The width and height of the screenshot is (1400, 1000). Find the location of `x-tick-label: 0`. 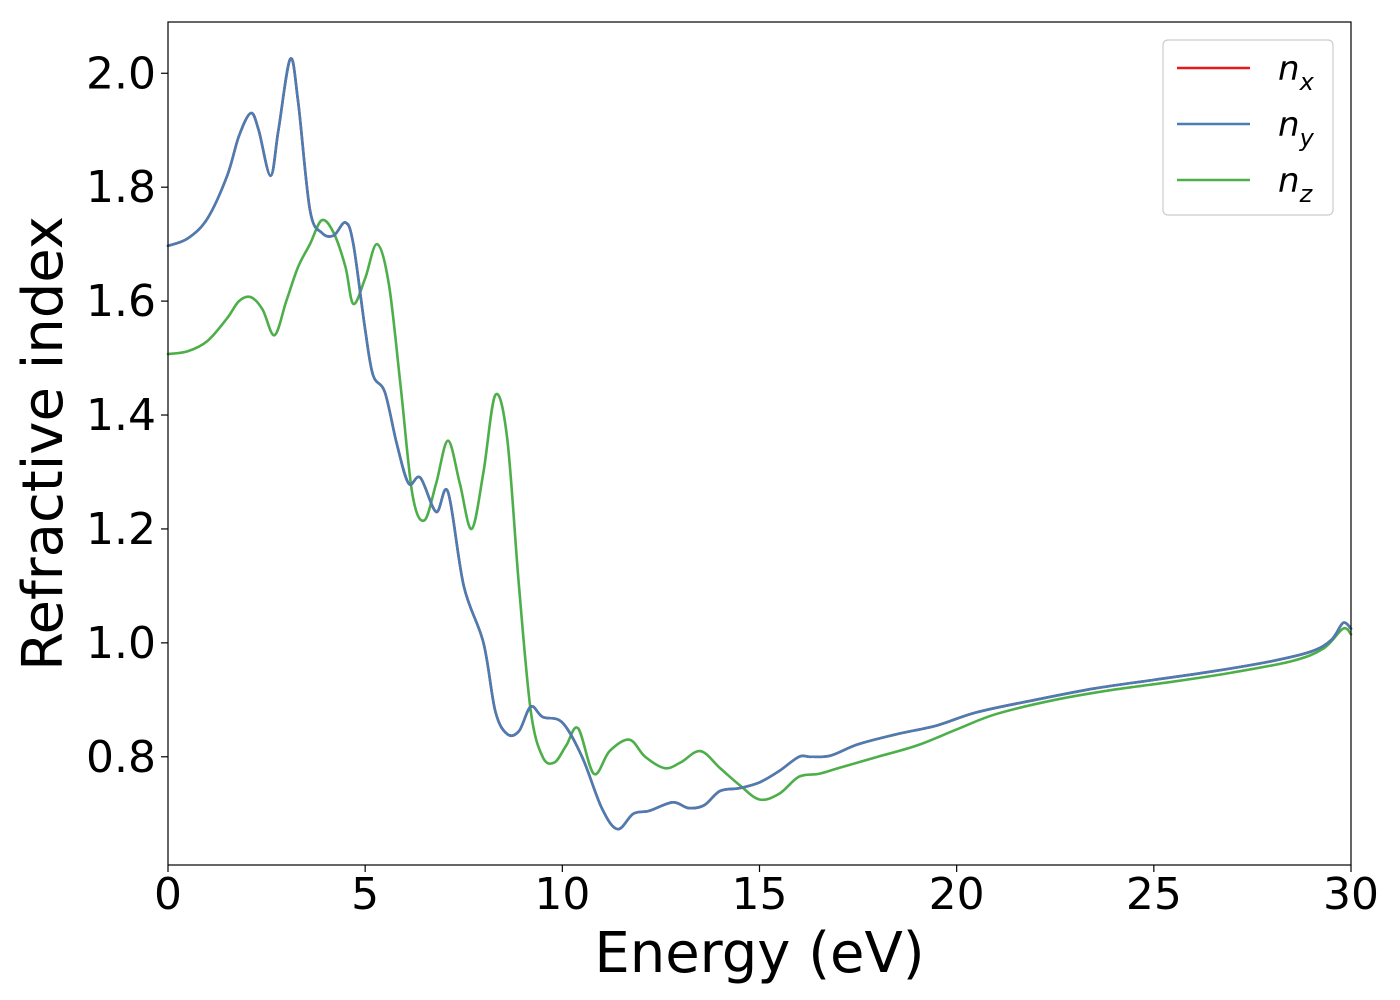

x-tick-label: 0 is located at coordinates (168, 894).